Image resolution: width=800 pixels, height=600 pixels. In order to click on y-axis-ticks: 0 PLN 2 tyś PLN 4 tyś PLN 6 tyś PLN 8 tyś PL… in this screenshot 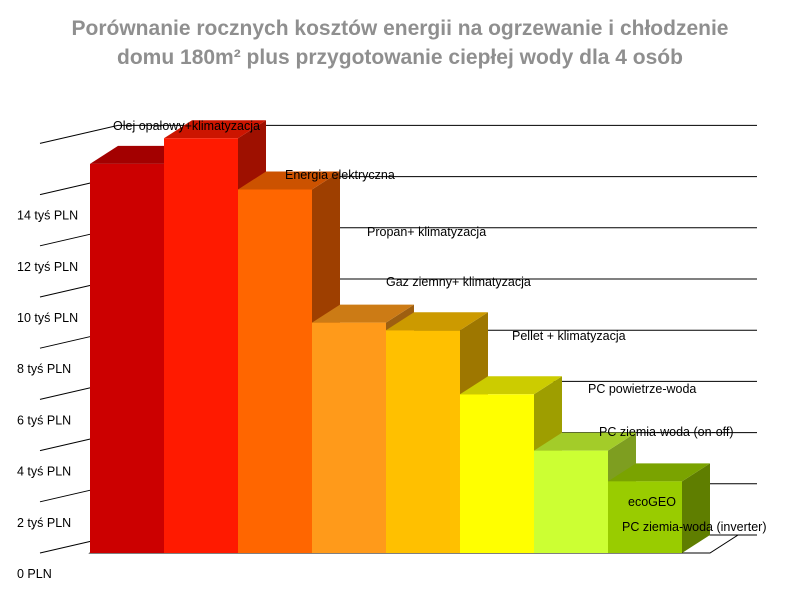, I will do `click(47, 395)`.